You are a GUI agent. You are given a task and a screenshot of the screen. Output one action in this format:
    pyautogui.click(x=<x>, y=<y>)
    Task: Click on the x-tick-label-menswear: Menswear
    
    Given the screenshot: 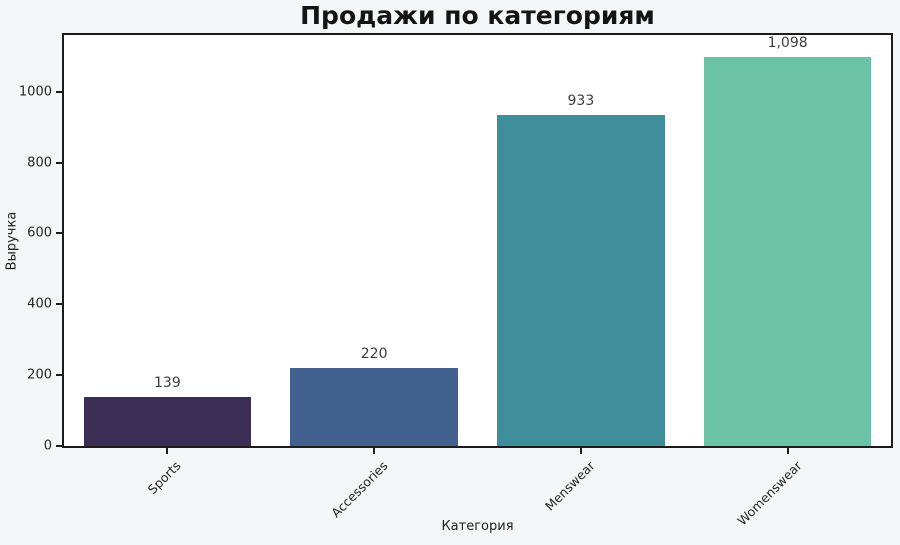 What is the action you would take?
    pyautogui.click(x=569, y=486)
    